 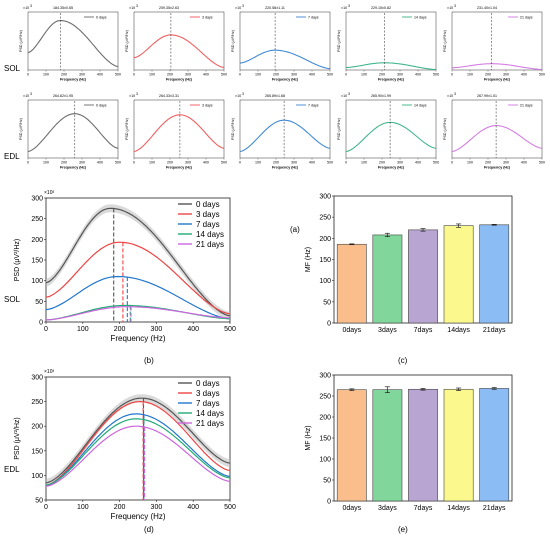 I want to click on y-tick-label: 150, so click(x=37, y=261).